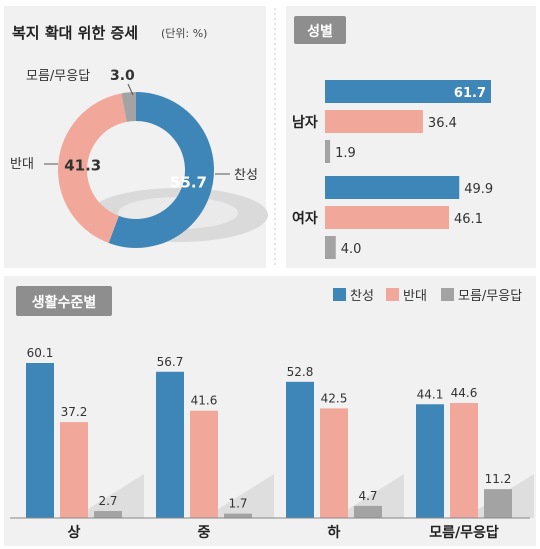 Image resolution: width=540 pixels, height=549 pixels. I want to click on level-value-label: 41.6, so click(204, 401).